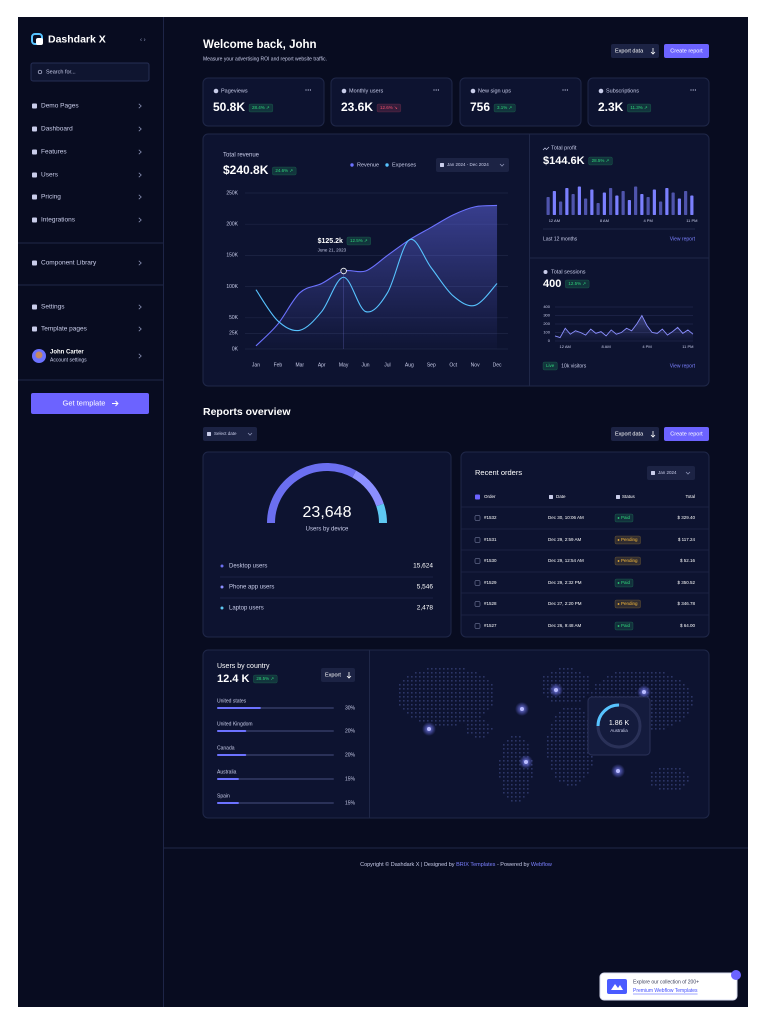  Describe the element at coordinates (90, 403) in the screenshot. I see `get-template-button` at that location.